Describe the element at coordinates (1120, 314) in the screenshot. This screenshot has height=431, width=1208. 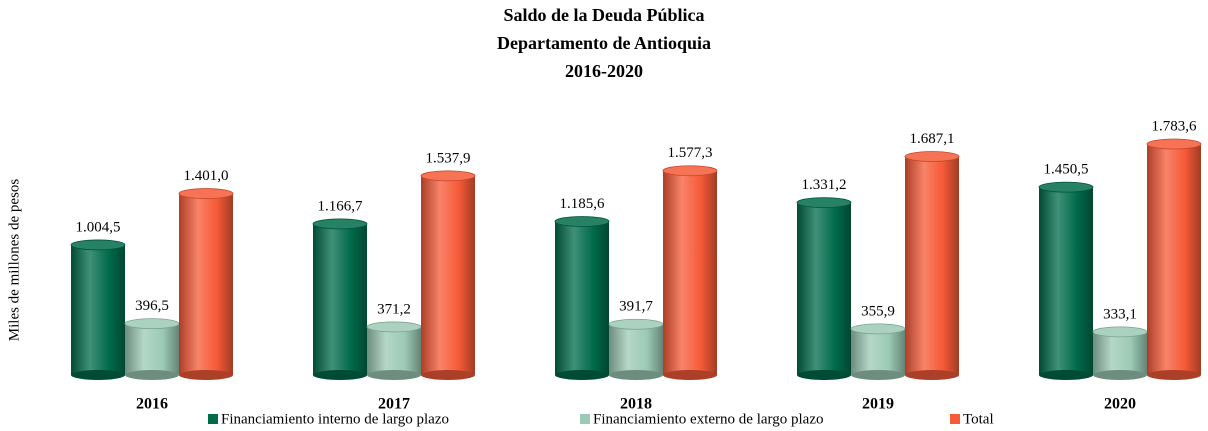
I see `data-label: 333,1` at that location.